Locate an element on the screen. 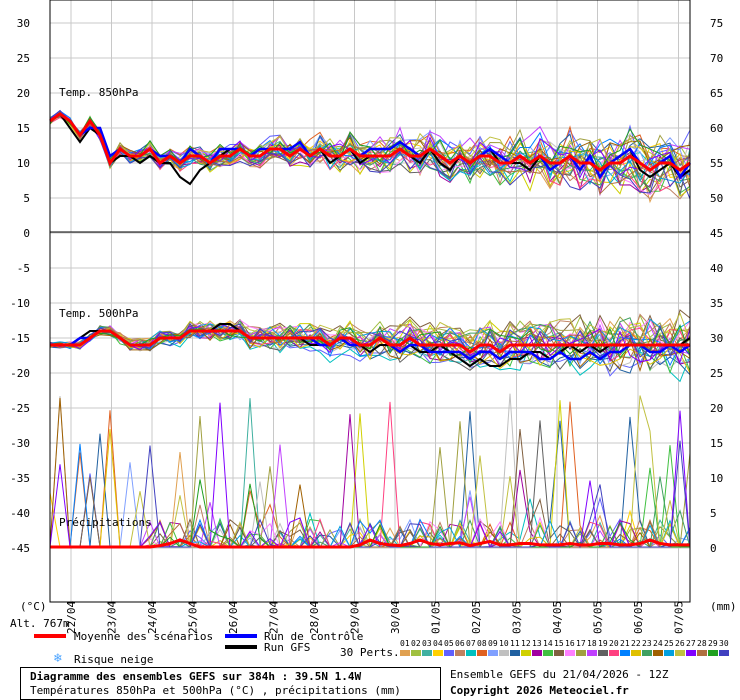 The height and width of the screenshot is (700, 740). member-key-label: 26 is located at coordinates (680, 643).